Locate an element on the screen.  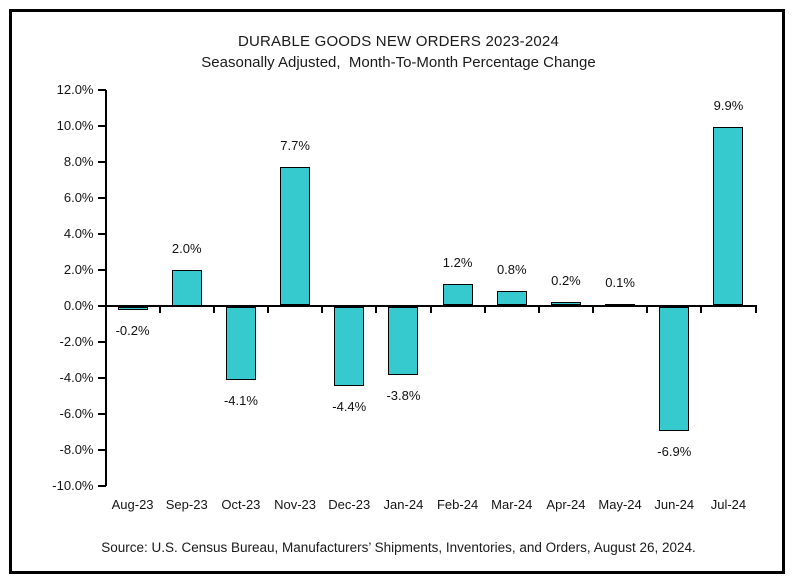
x-category-label: Dec-23 is located at coordinates (349, 504).